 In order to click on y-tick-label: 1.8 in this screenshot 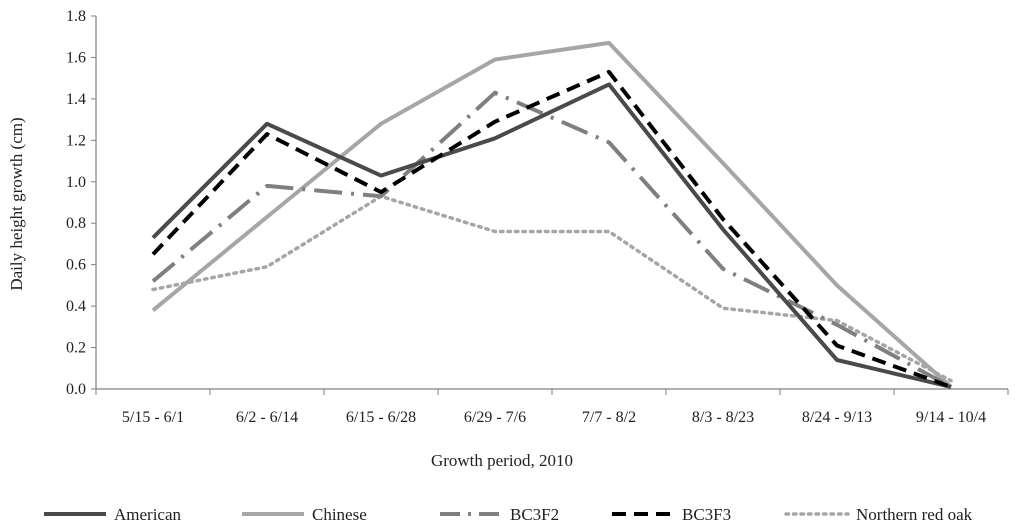, I will do `click(76, 16)`.